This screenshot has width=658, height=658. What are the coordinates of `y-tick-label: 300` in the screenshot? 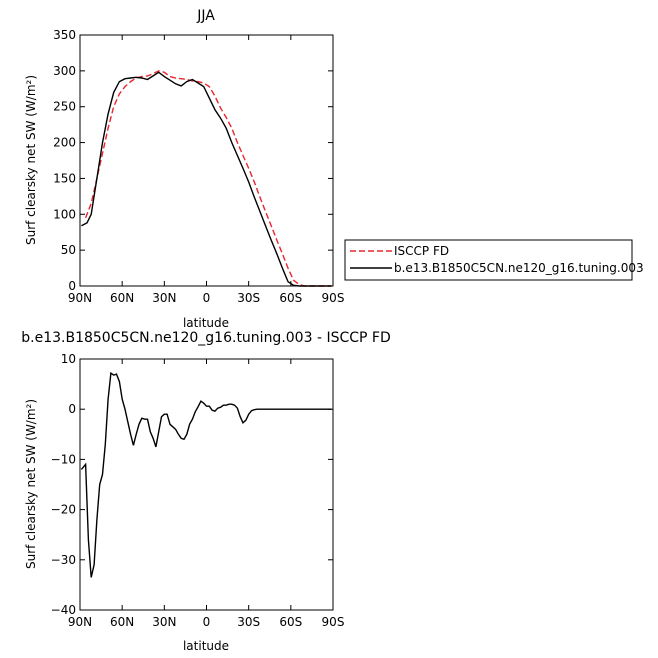 It's located at (64, 71).